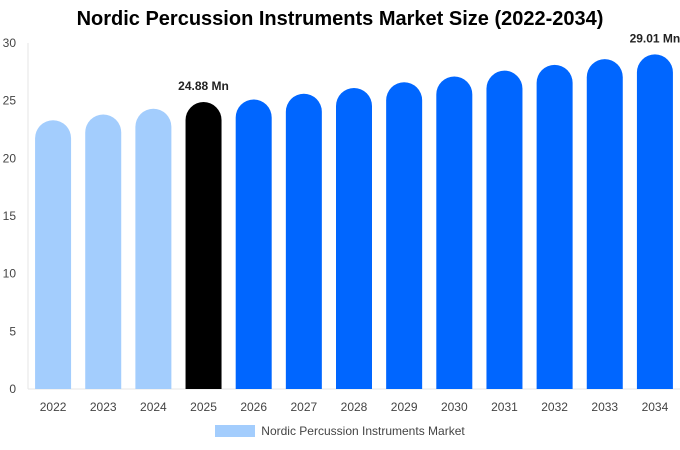 The image size is (680, 450). What do you see at coordinates (354, 407) in the screenshot?
I see `x-tick-label: 2028` at bounding box center [354, 407].